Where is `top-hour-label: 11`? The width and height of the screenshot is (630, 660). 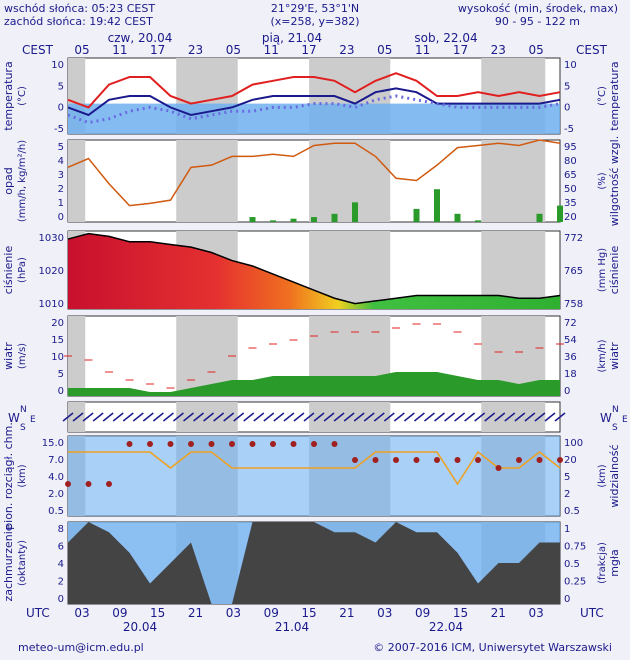 top-hour-label: 11 is located at coordinates (422, 50).